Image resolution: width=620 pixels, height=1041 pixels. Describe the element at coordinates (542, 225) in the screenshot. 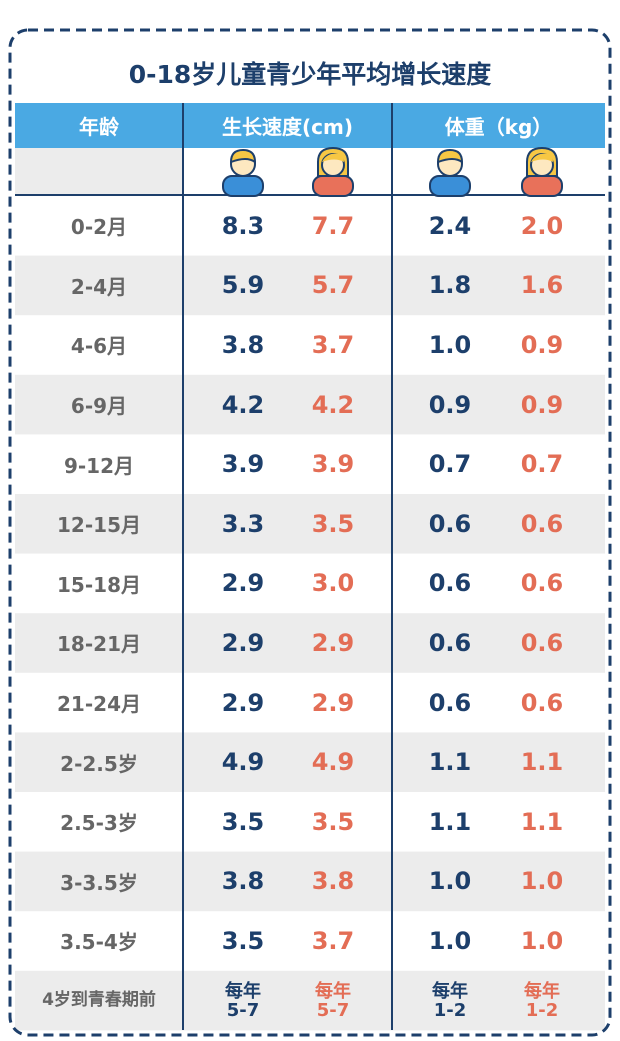

I see `value-cell: 2.0` at that location.